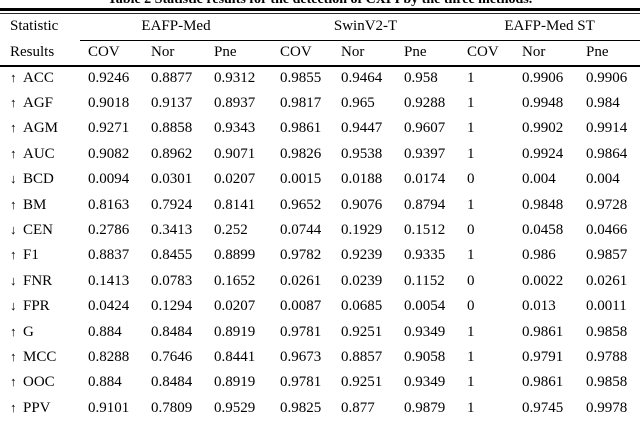 The width and height of the screenshot is (640, 422). Describe the element at coordinates (109, 255) in the screenshot. I see `value-cell: 0.8837` at that location.